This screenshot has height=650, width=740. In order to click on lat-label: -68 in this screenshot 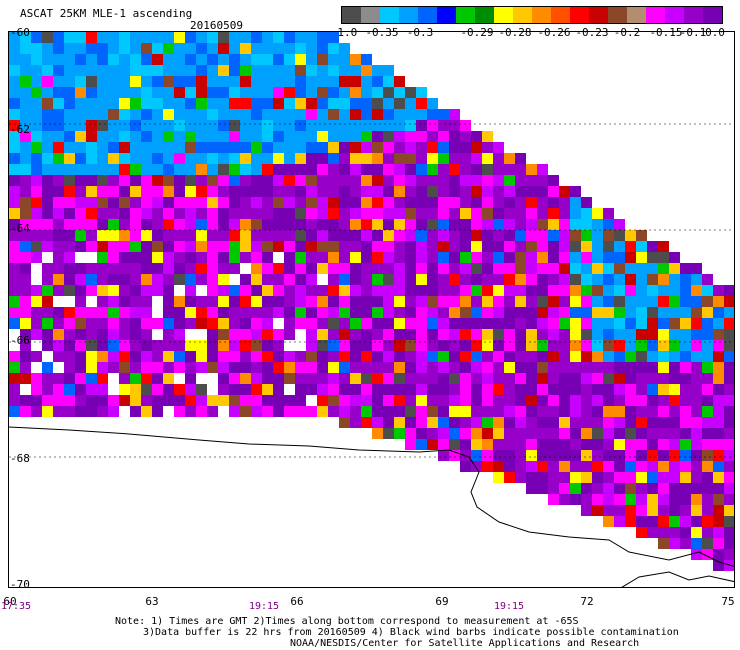, I will do `click(20, 458)`.